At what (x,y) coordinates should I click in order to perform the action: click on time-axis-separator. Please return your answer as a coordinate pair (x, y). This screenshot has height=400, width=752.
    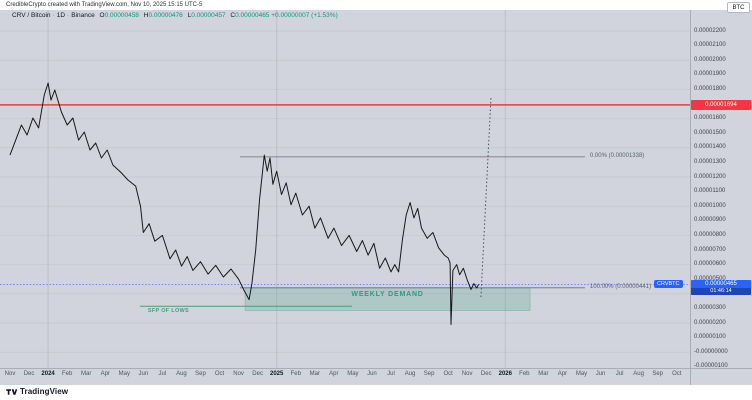
    Looking at the image, I should click on (376, 368).